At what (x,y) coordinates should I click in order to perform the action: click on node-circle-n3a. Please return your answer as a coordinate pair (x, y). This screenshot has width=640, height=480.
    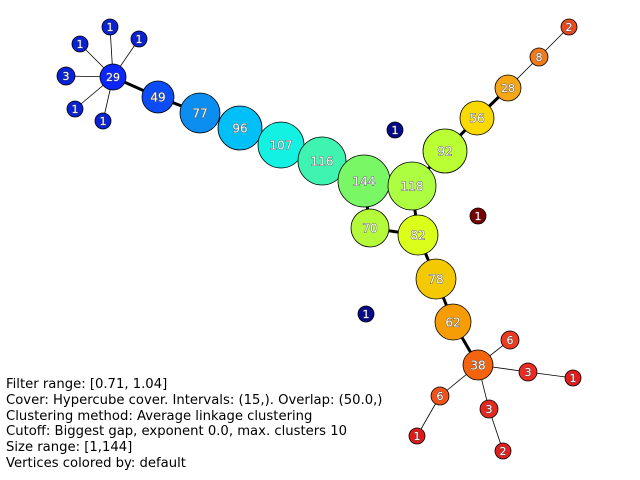
    Looking at the image, I should click on (528, 372).